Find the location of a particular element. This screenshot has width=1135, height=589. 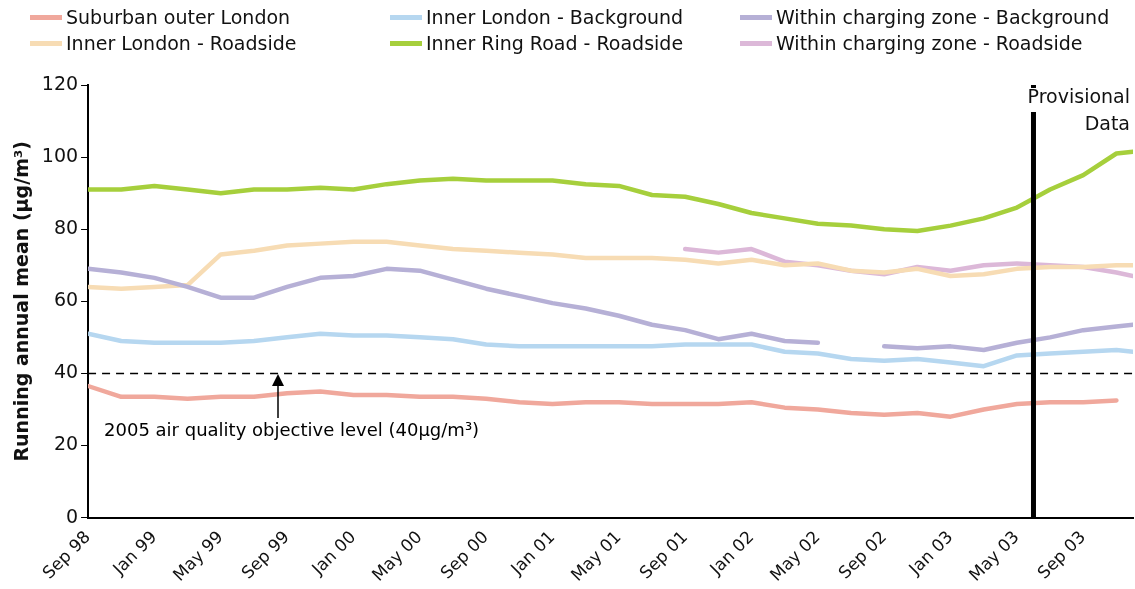

legend-label: Suburban outer London is located at coordinates (178, 17).